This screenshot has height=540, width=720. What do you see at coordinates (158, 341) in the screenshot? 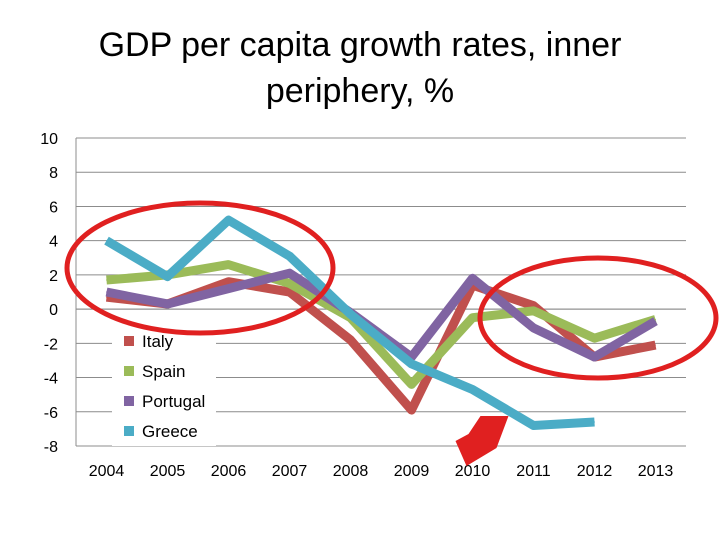
I see `legend-label-italy: Italy` at bounding box center [158, 341].